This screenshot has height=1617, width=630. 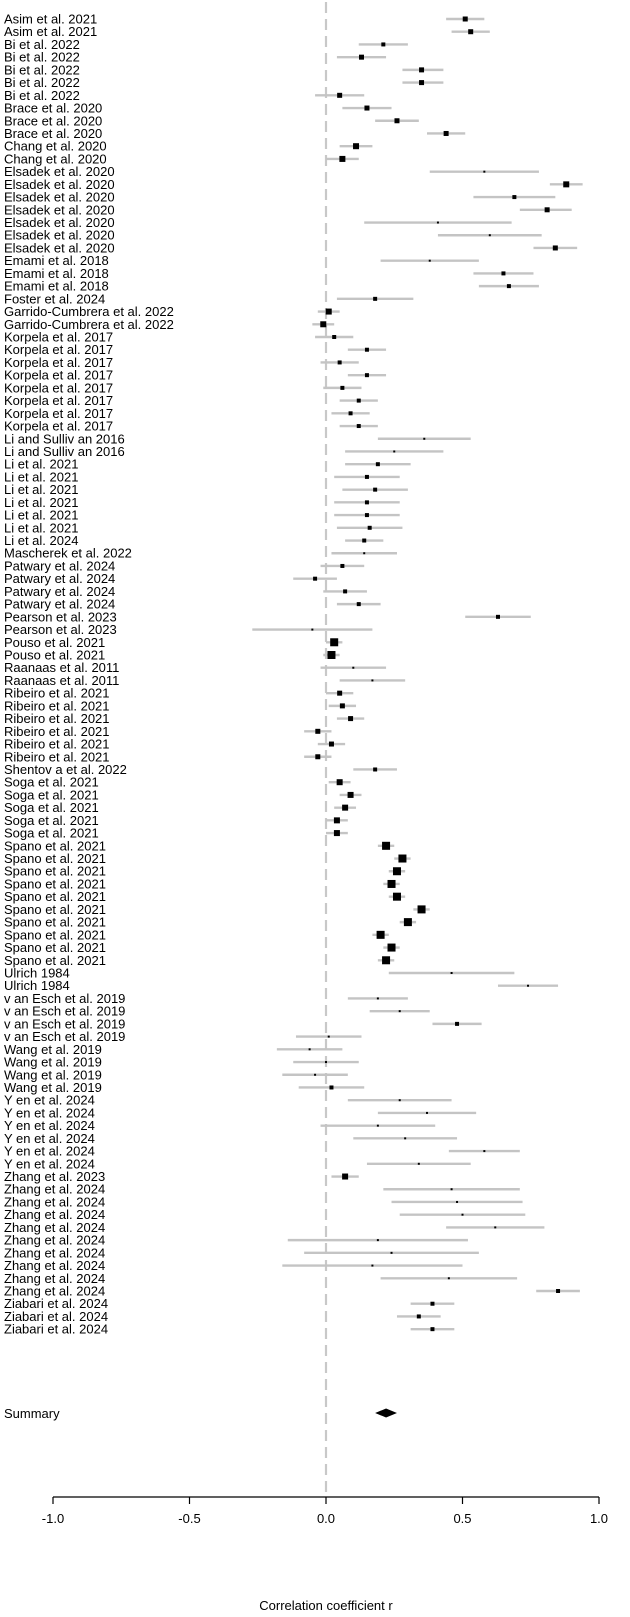 What do you see at coordinates (65, 769) in the screenshot?
I see `study-label: Shentov a et al. 2022` at bounding box center [65, 769].